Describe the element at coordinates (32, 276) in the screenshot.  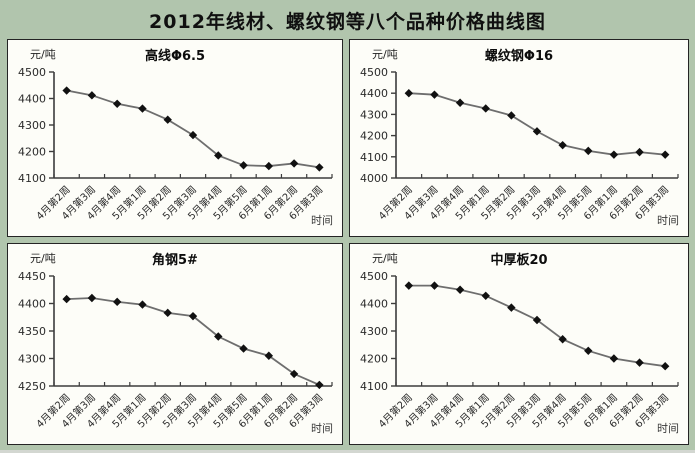
I see `svg-text: 4450` at that location.